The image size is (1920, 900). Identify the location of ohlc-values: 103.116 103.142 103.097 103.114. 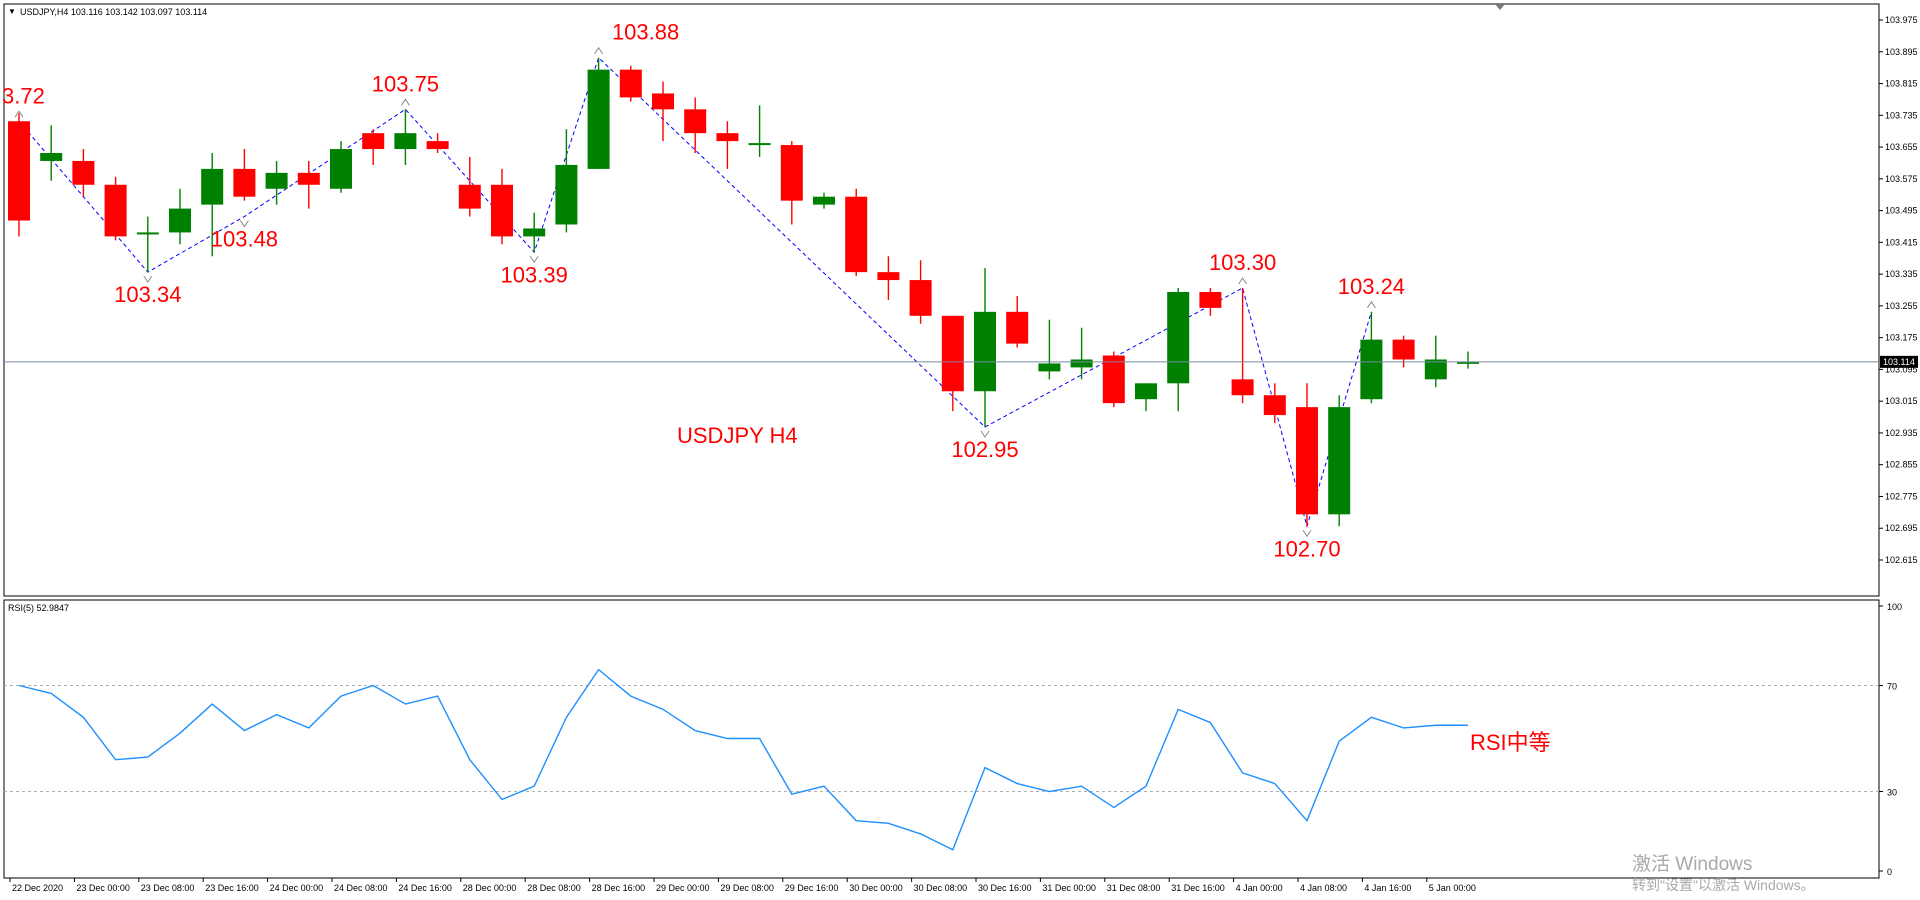
(139, 12).